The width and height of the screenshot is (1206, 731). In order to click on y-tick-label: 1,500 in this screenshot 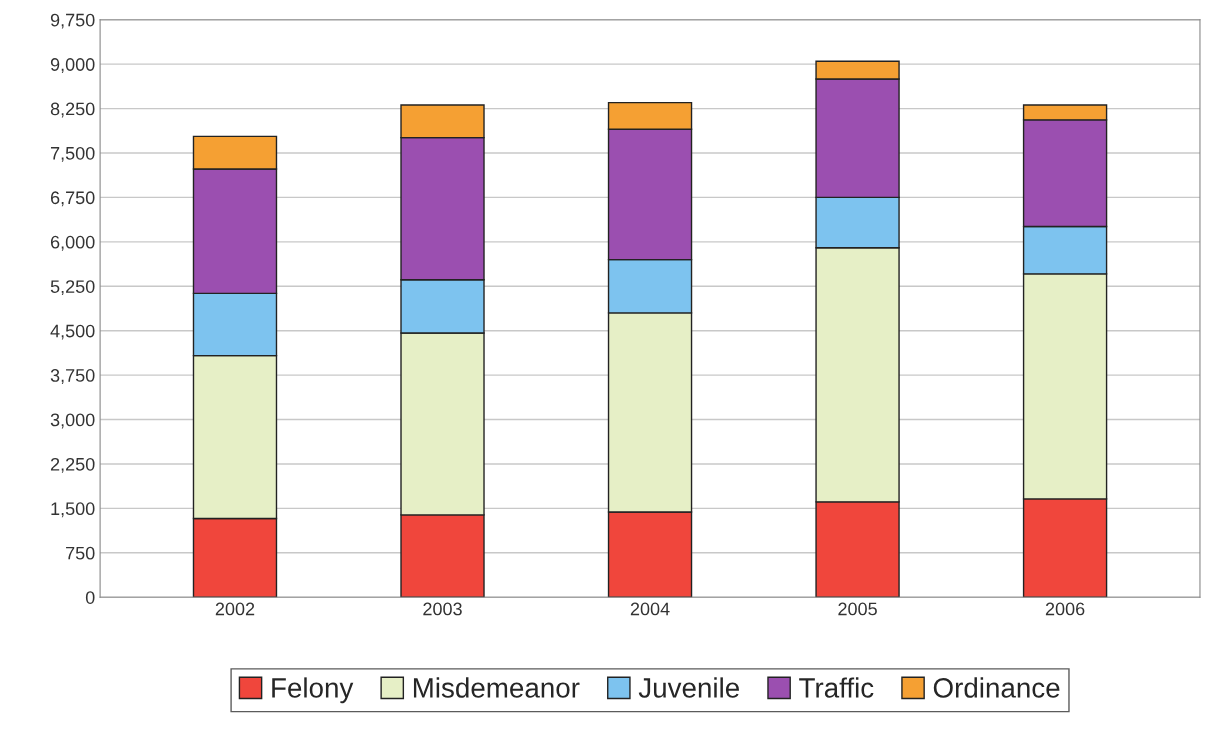, I will do `click(73, 510)`.